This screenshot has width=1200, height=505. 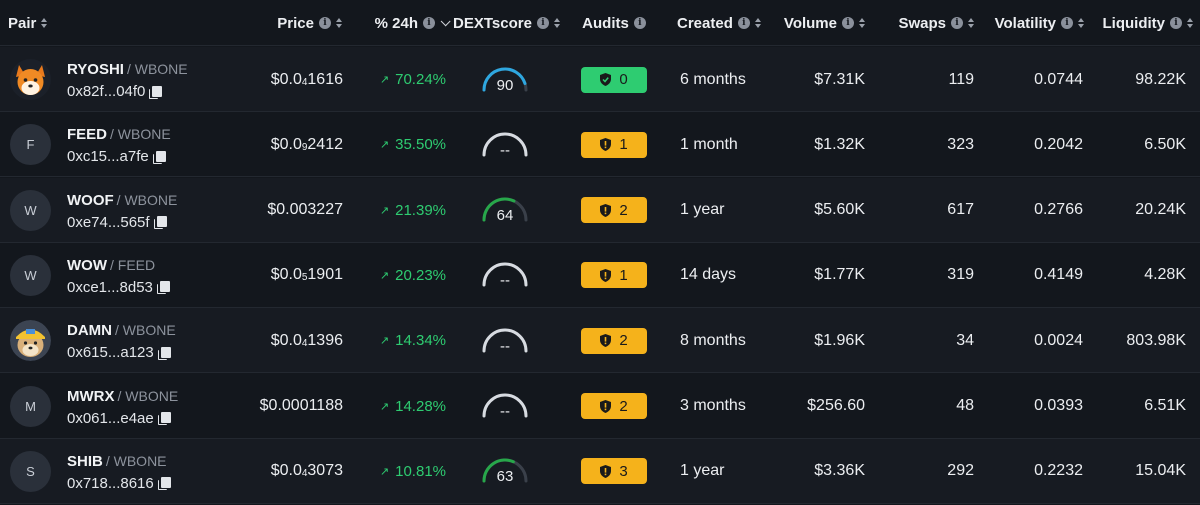 I want to click on created-cell: 8 months, so click(x=735, y=340).